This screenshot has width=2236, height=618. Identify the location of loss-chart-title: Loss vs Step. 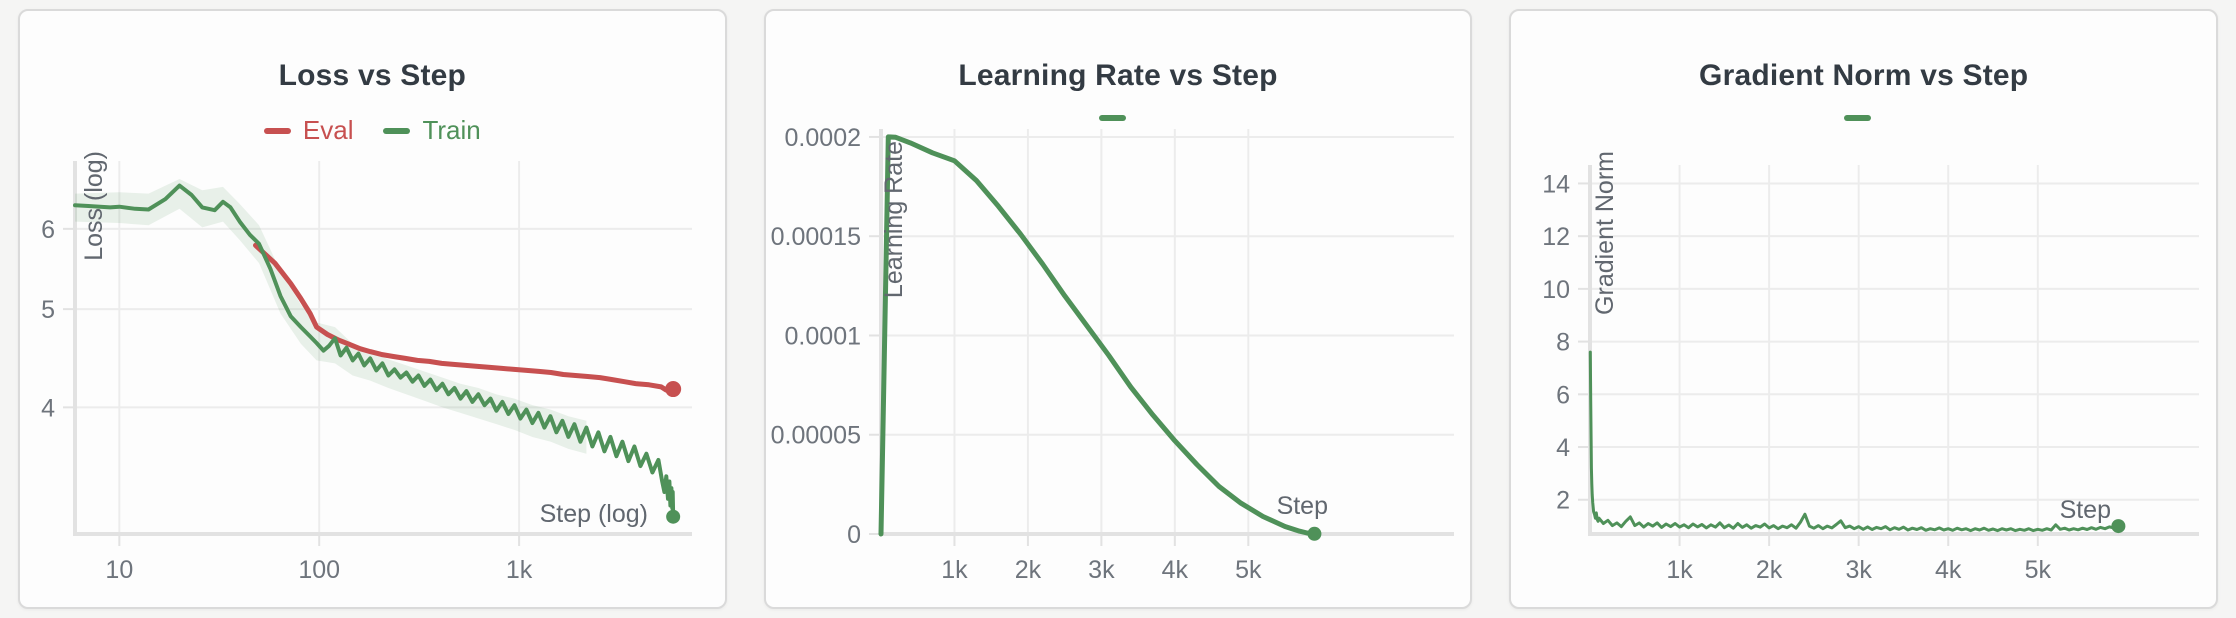
(372, 75).